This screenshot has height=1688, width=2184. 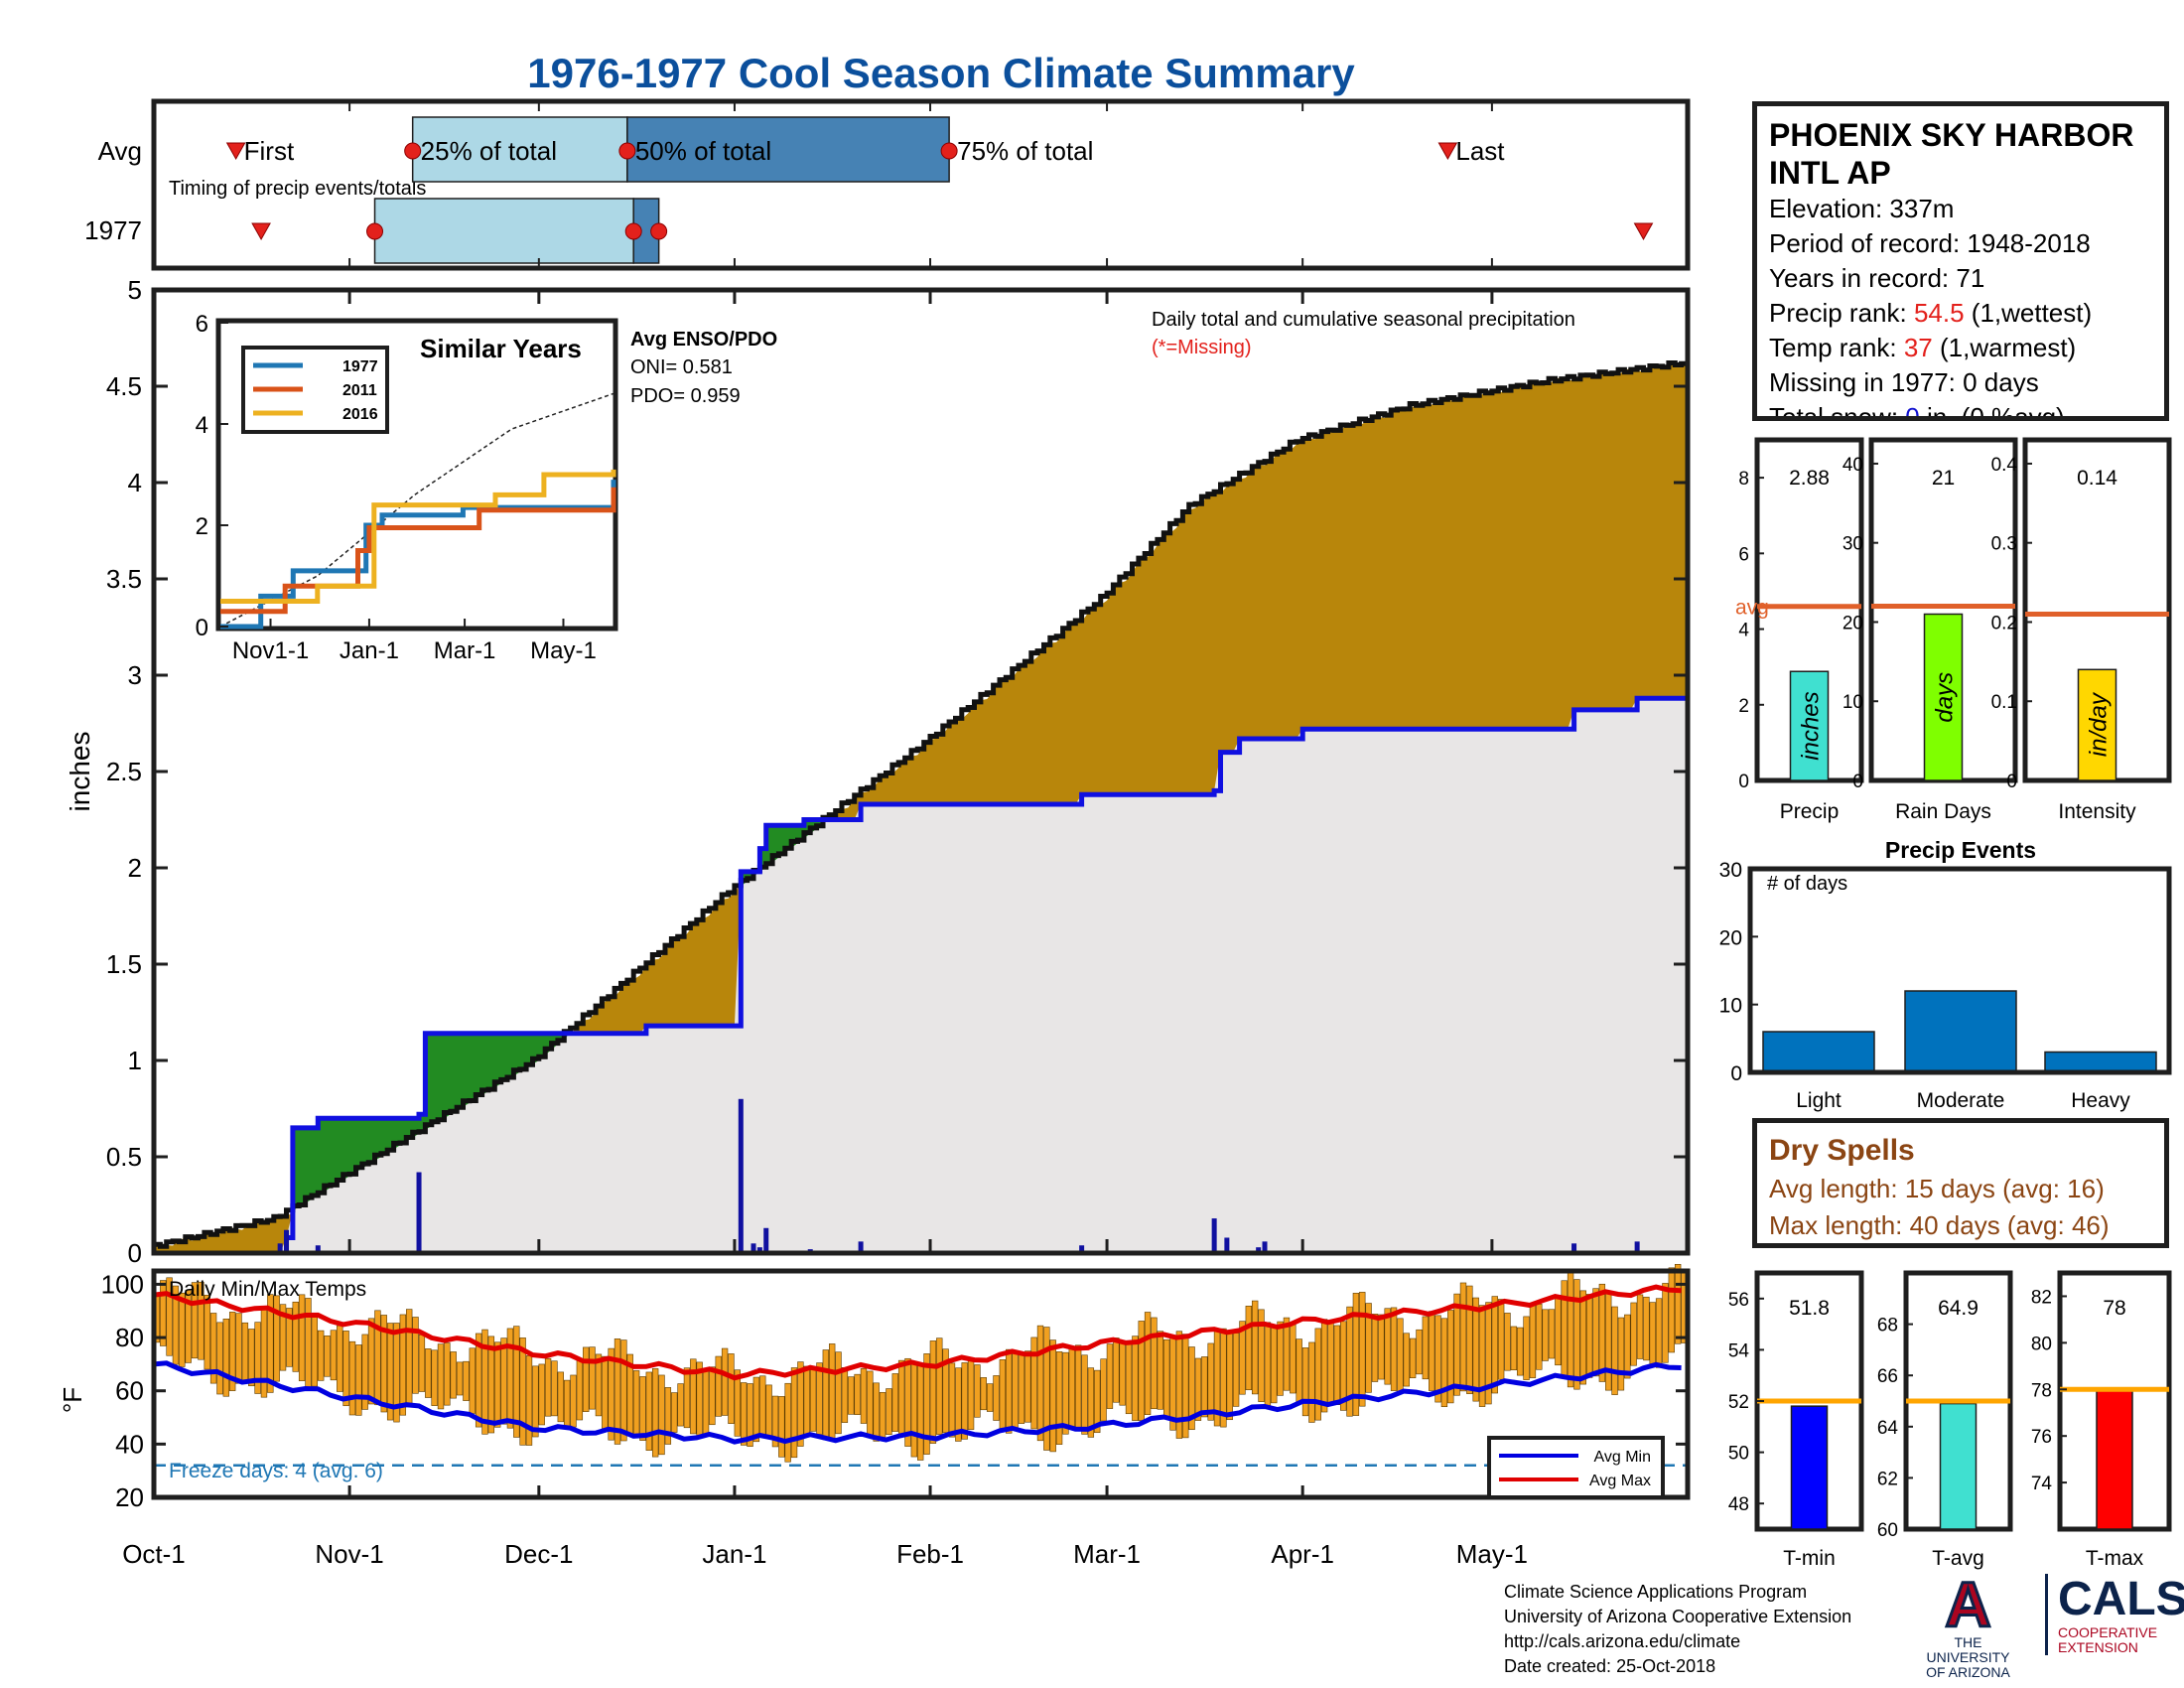 What do you see at coordinates (369, 650) in the screenshot?
I see `inset-x-tick-label: Jan-1` at bounding box center [369, 650].